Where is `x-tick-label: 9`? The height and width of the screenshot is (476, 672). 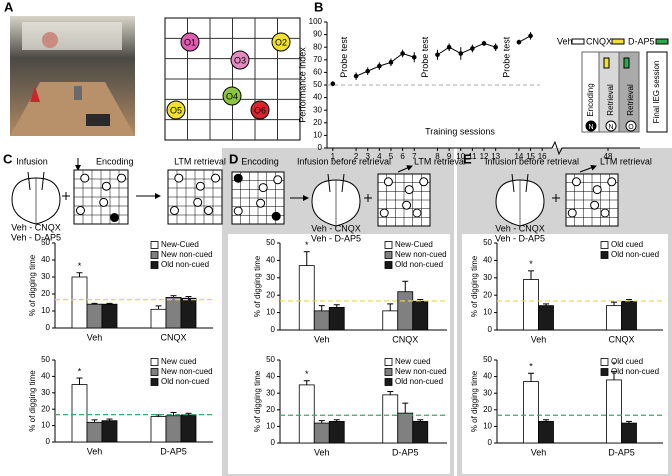 x-tick-label: 9 is located at coordinates (449, 156).